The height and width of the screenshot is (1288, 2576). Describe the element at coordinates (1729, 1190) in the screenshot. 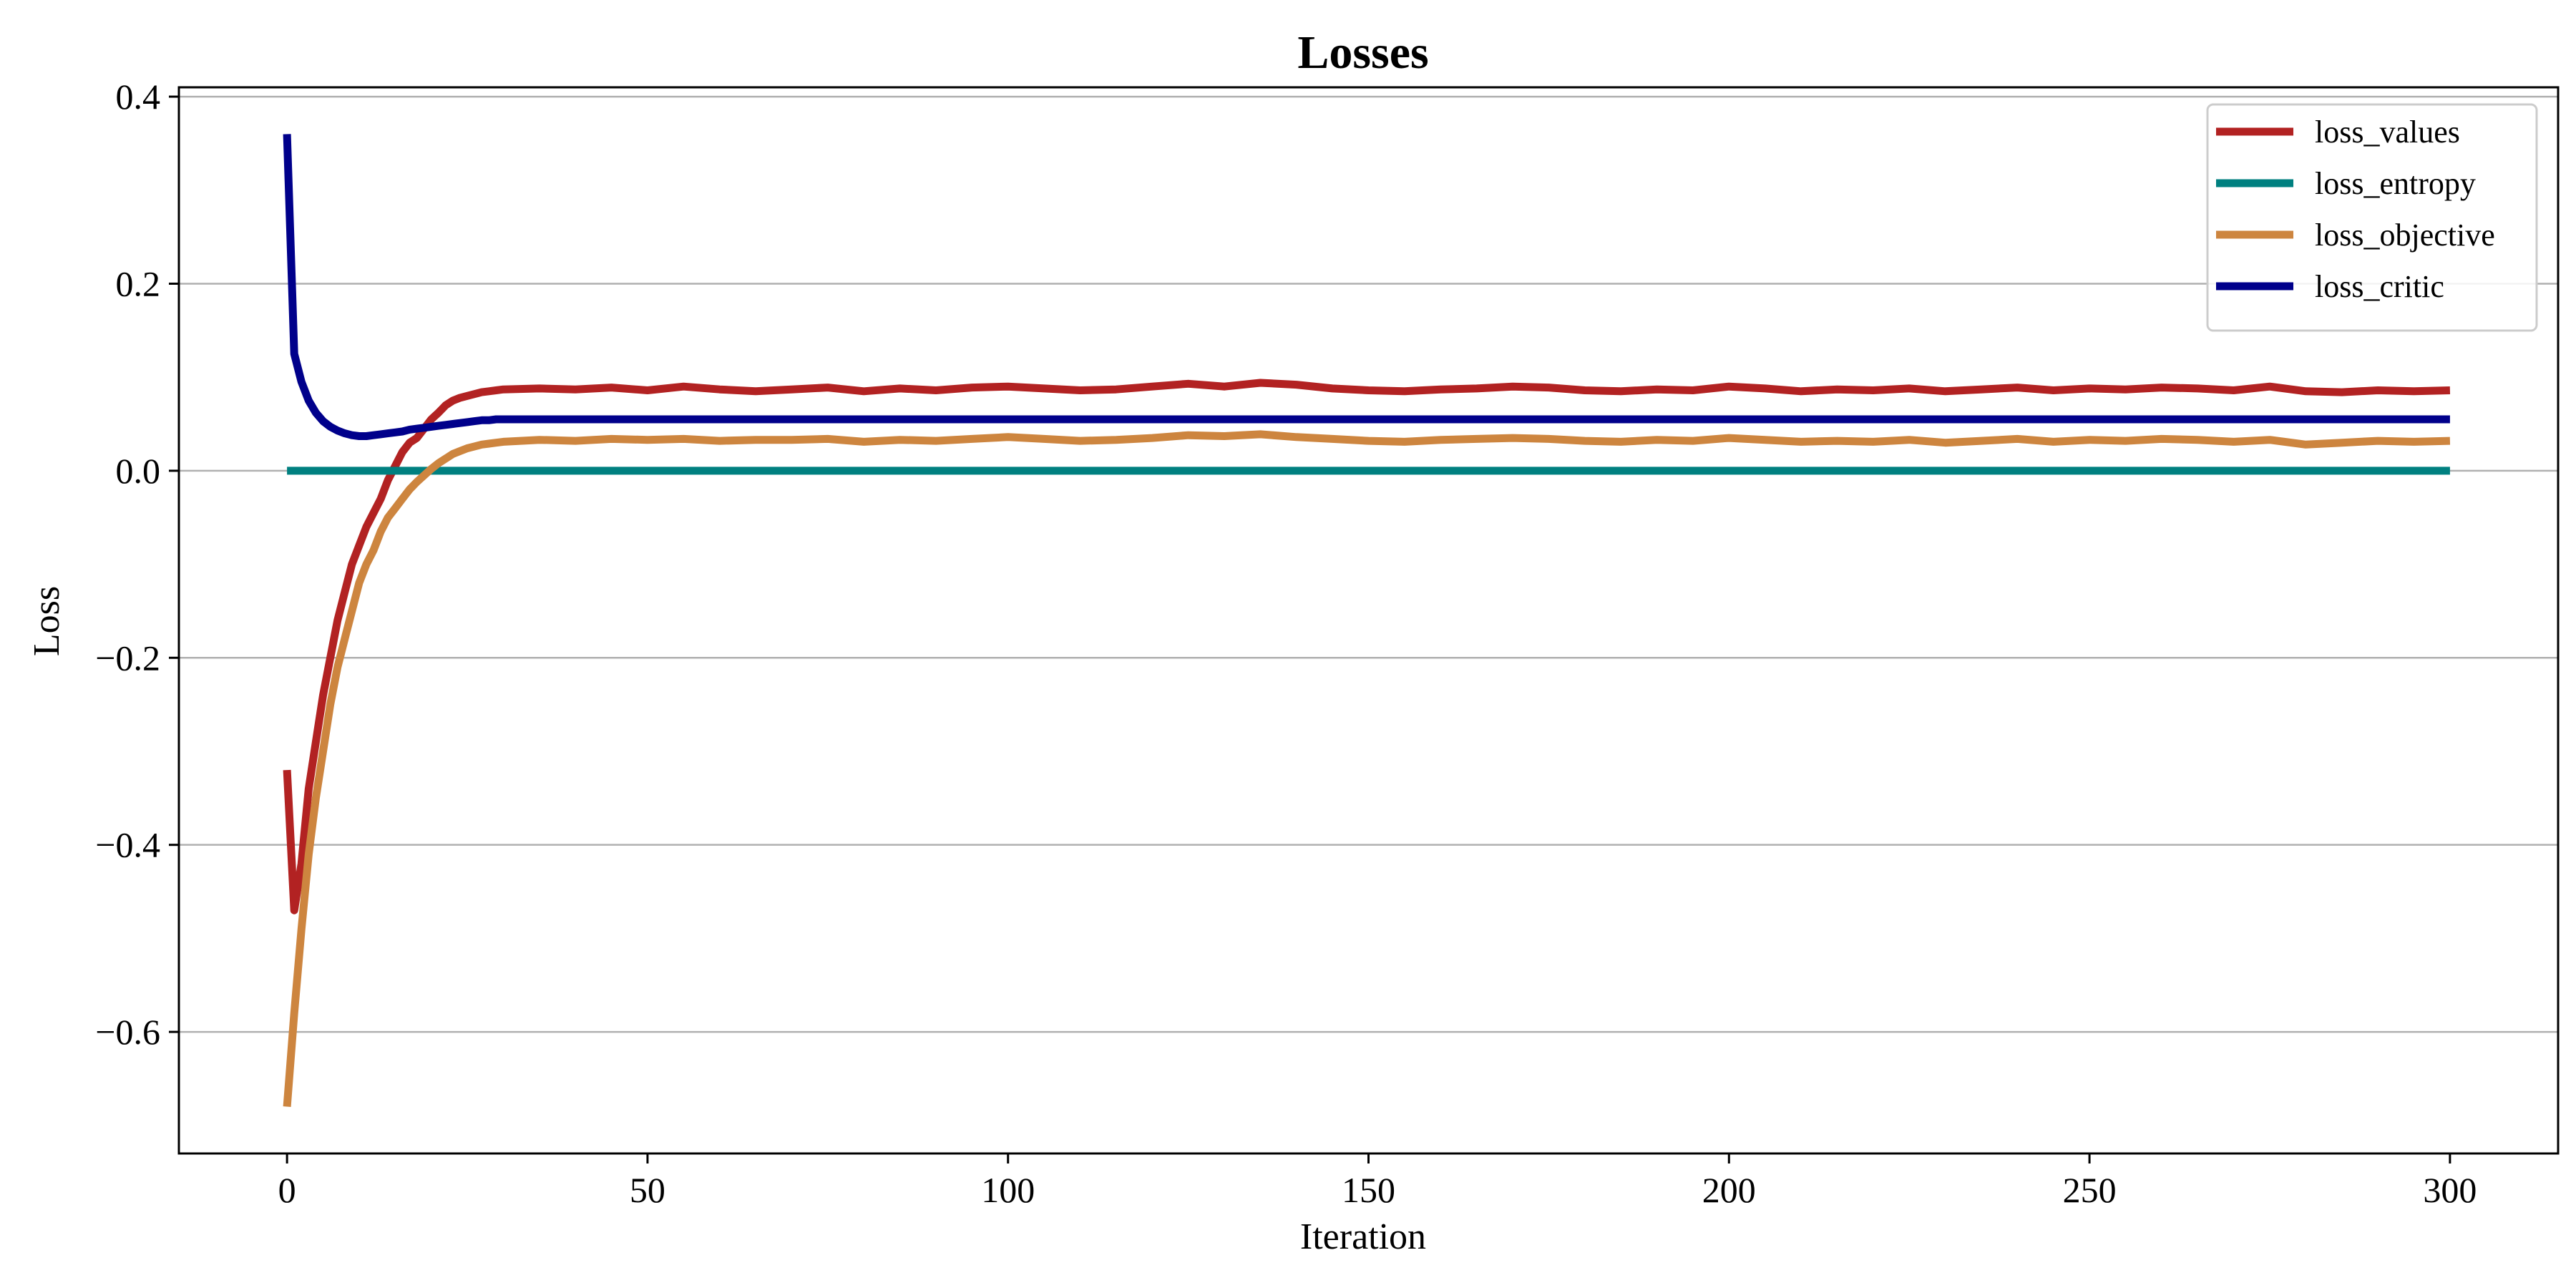

I see `x-tick-label: 200` at that location.